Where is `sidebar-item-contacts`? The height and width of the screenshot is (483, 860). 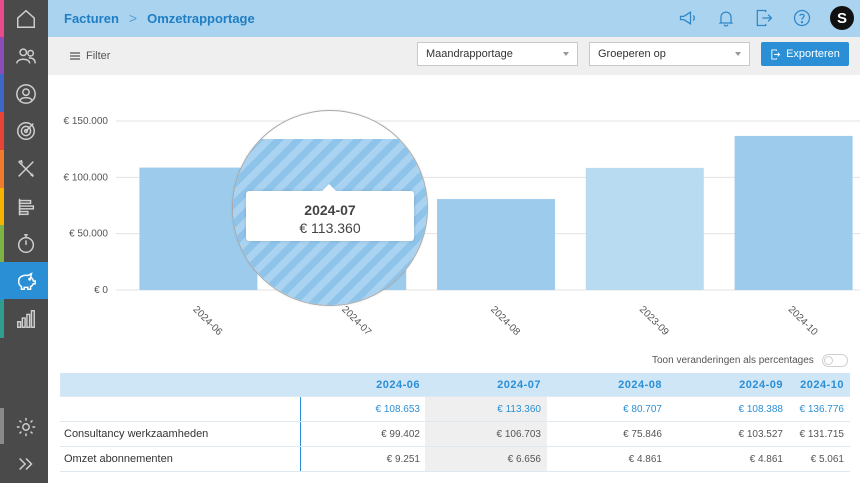 sidebar-item-contacts is located at coordinates (26, 93).